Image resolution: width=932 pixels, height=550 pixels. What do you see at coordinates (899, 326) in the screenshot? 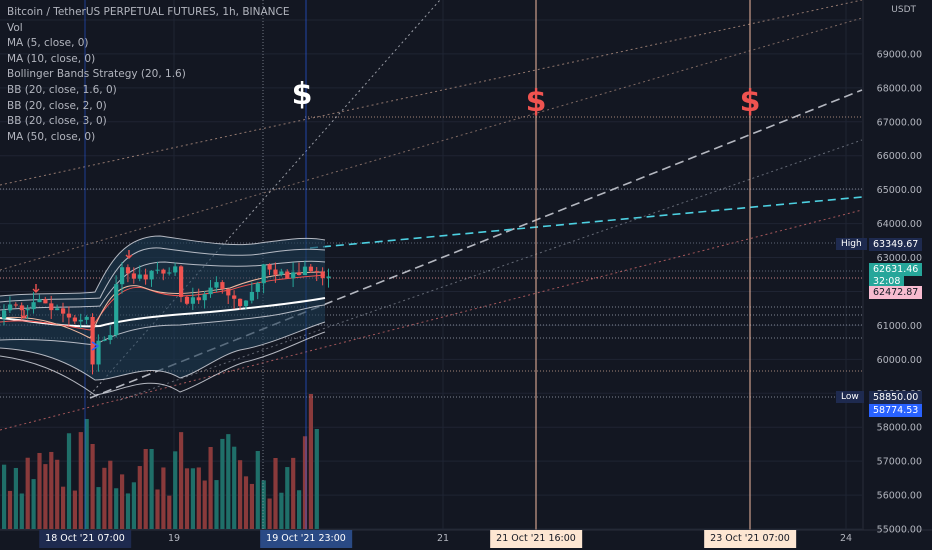
I see `price-tick-9: 61000.00` at bounding box center [899, 326].